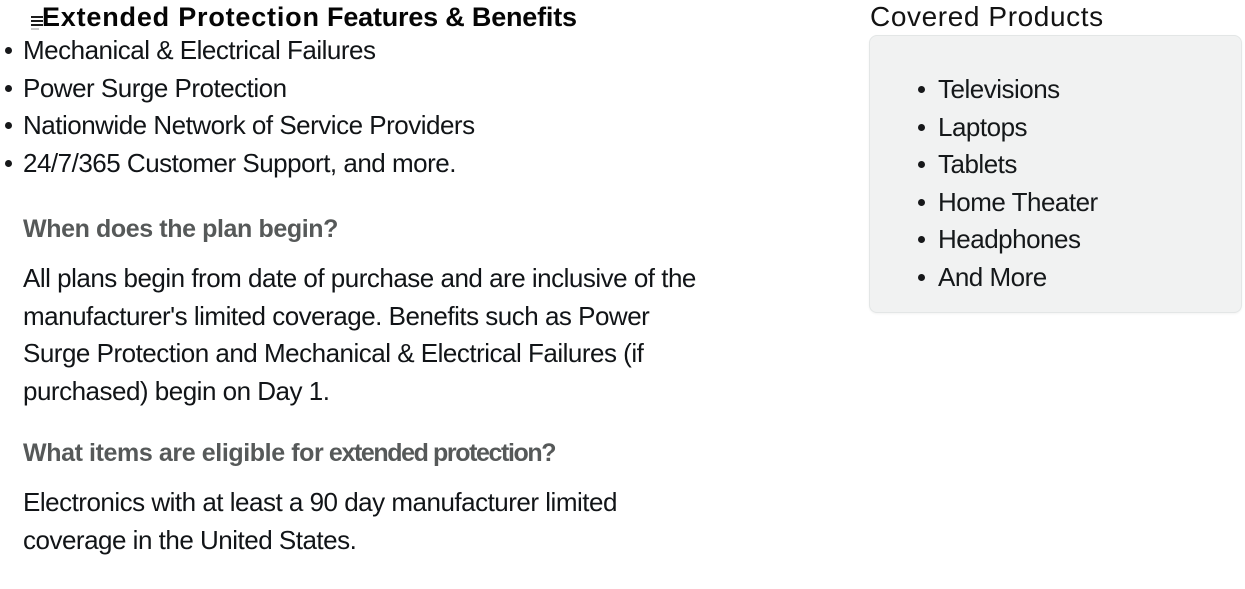  What do you see at coordinates (173, 453) in the screenshot?
I see `question-part-1: What items are eligible for` at bounding box center [173, 453].